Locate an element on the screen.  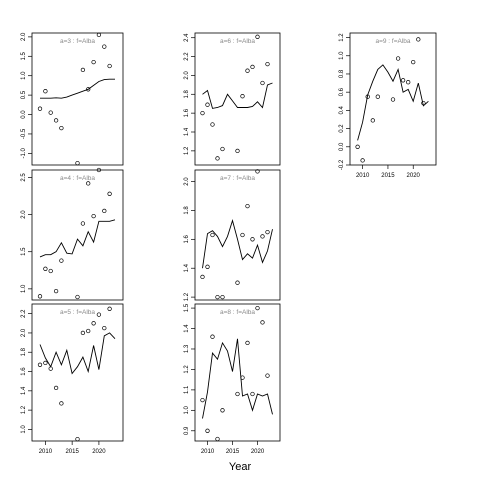
y-tick-label: 0.9 is located at coordinates (187, 430).